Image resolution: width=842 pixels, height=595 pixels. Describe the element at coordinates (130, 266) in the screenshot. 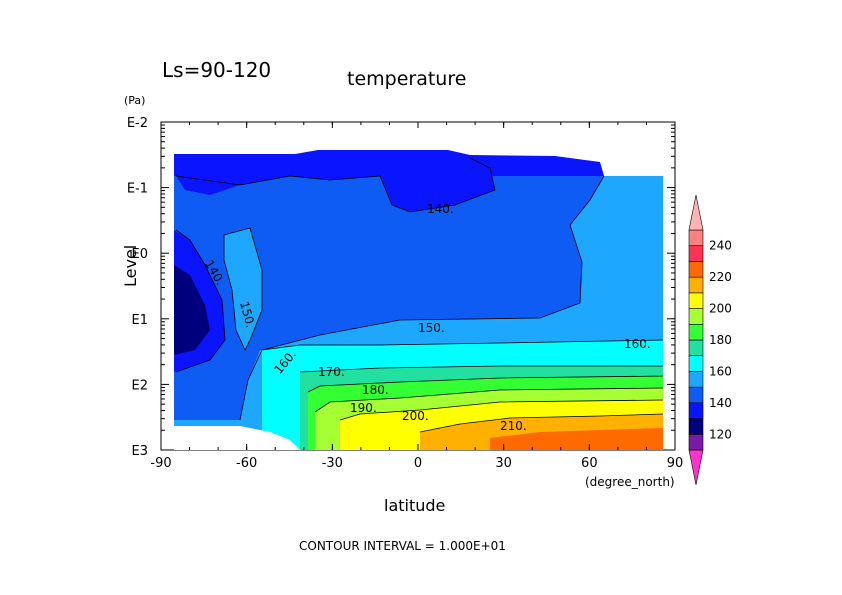

I see `y-axis-label: Level` at that location.